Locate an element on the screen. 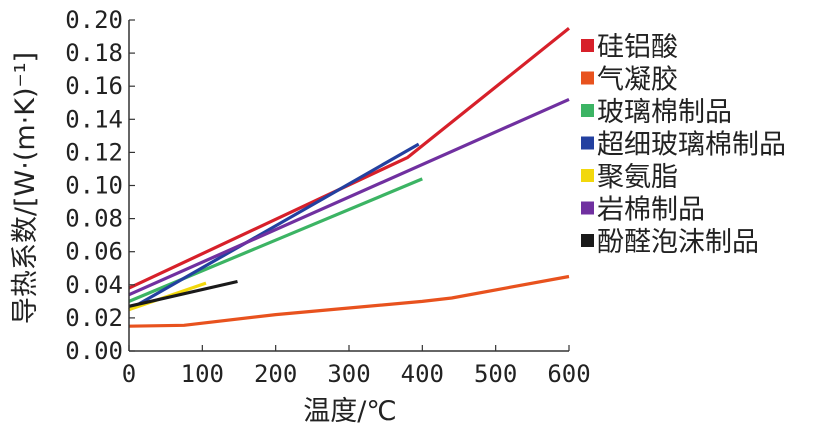 The width and height of the screenshot is (827, 427). legend-label: 聚氨脂 is located at coordinates (637, 177).